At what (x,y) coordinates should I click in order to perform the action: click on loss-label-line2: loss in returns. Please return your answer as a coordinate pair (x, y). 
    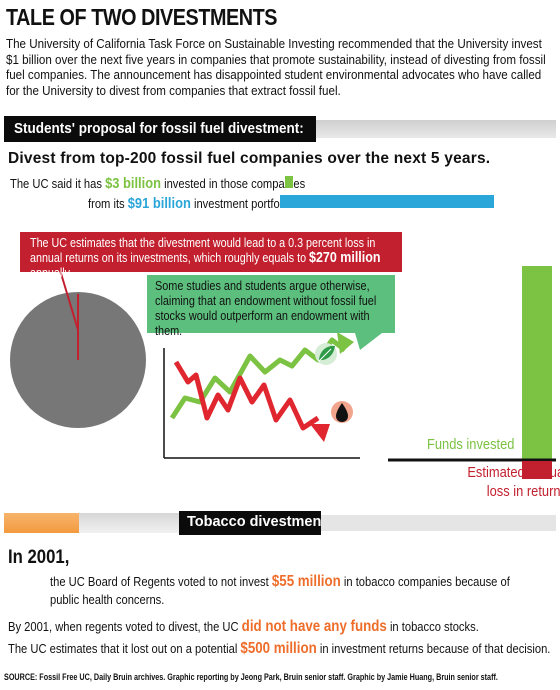
    Looking at the image, I should click on (523, 491).